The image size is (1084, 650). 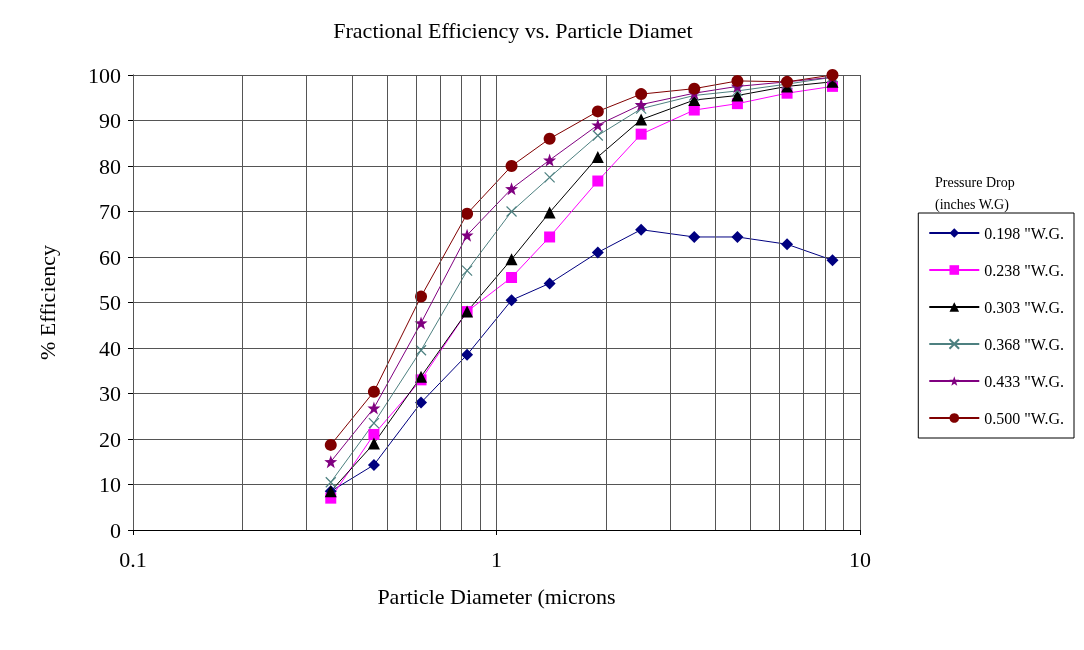 I want to click on y-tick-label: 0, so click(x=115, y=530).